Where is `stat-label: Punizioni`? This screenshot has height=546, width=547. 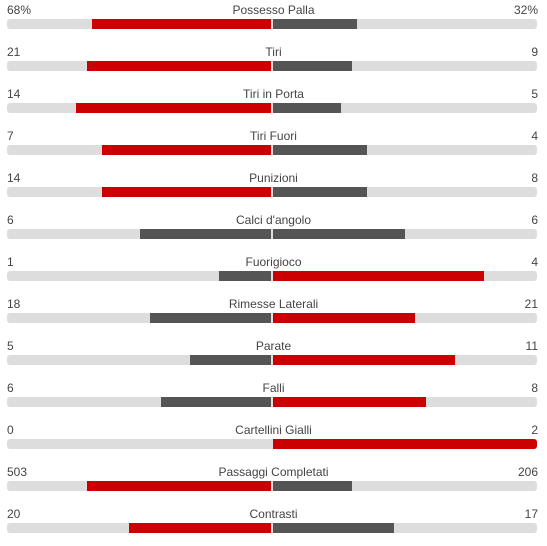
stat-label: Punizioni is located at coordinates (273, 178).